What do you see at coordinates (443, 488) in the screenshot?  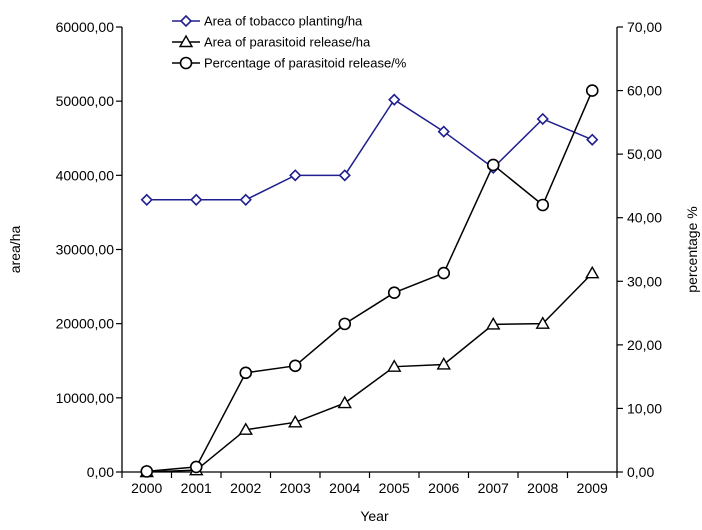 I see `x-tick-label: 2006` at bounding box center [443, 488].